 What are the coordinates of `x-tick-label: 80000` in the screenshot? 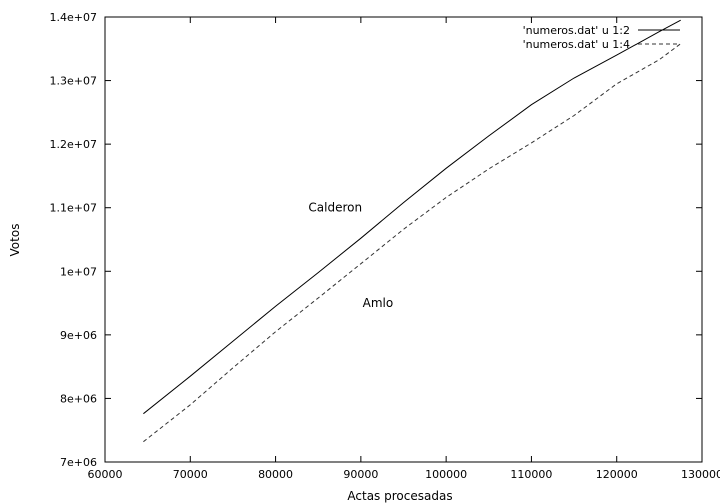 It's located at (275, 474).